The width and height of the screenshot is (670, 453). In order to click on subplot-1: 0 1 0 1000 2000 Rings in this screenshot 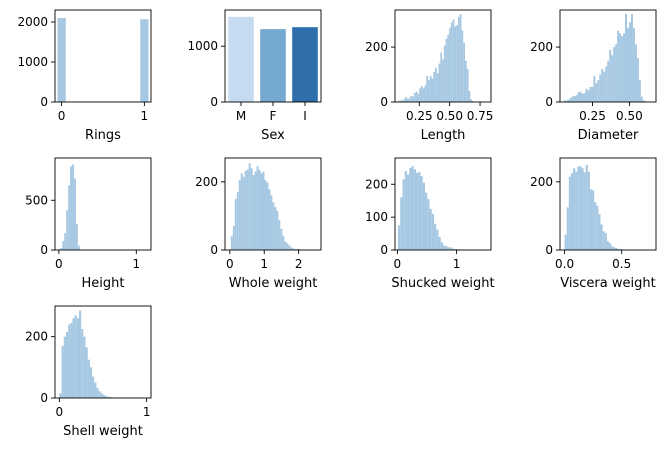, I will do `click(84, 76)`.